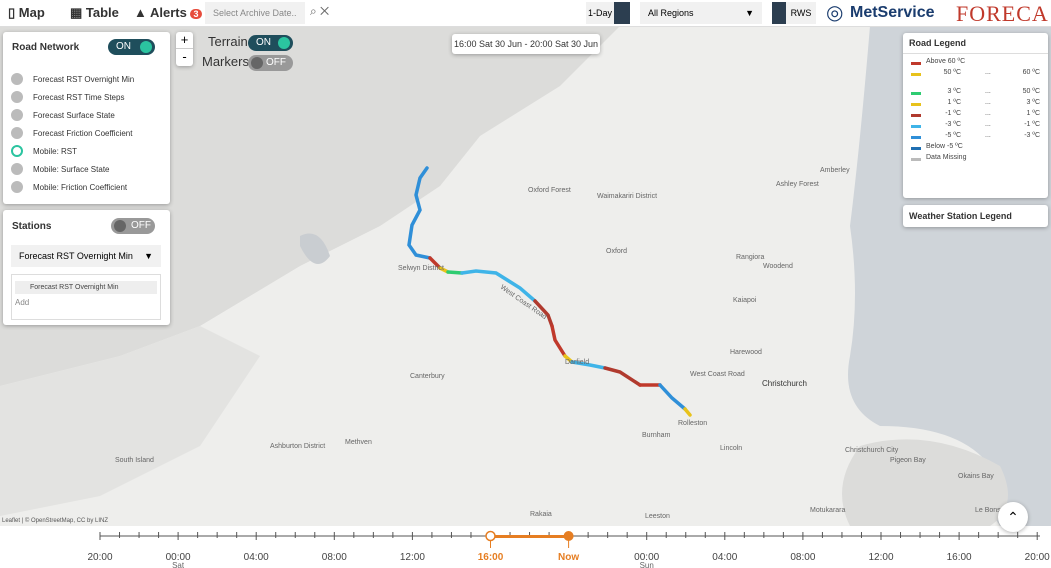  I want to click on foreca-brand: FORECA, so click(1002, 13).